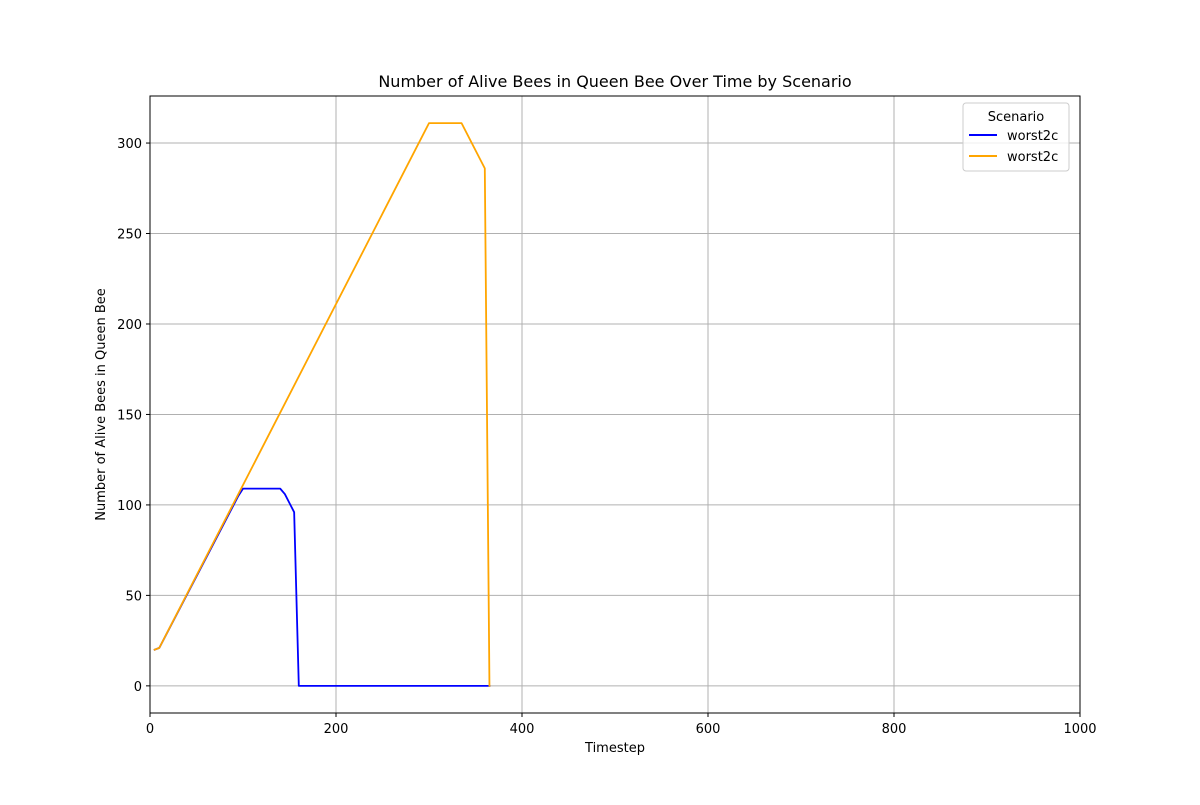  What do you see at coordinates (138, 687) in the screenshot?
I see `y-tick-label: 0` at bounding box center [138, 687].